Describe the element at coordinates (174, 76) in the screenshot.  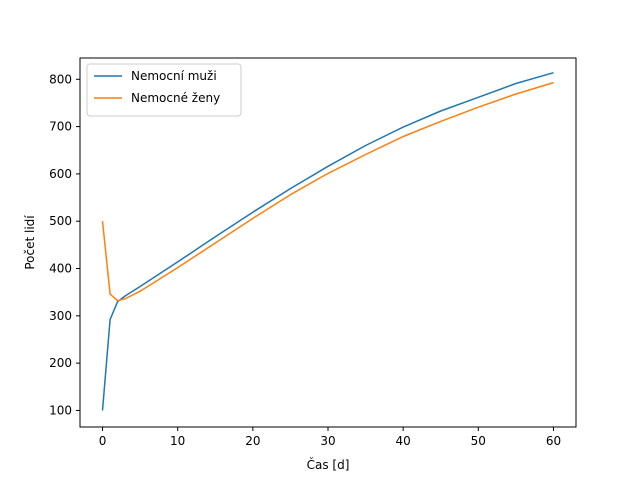
I see `legend-label: Nemocní muži` at that location.